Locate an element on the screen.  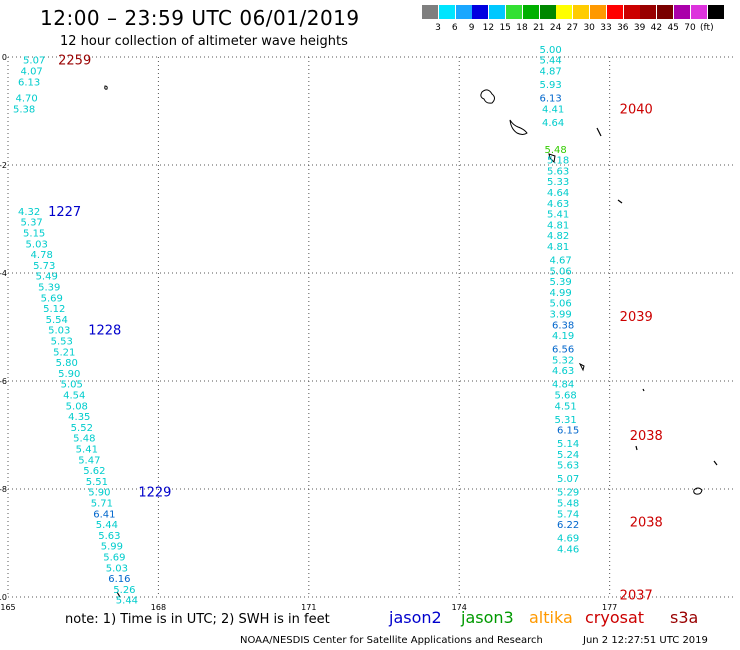
colorbar-label: 36 is located at coordinates (623, 28).